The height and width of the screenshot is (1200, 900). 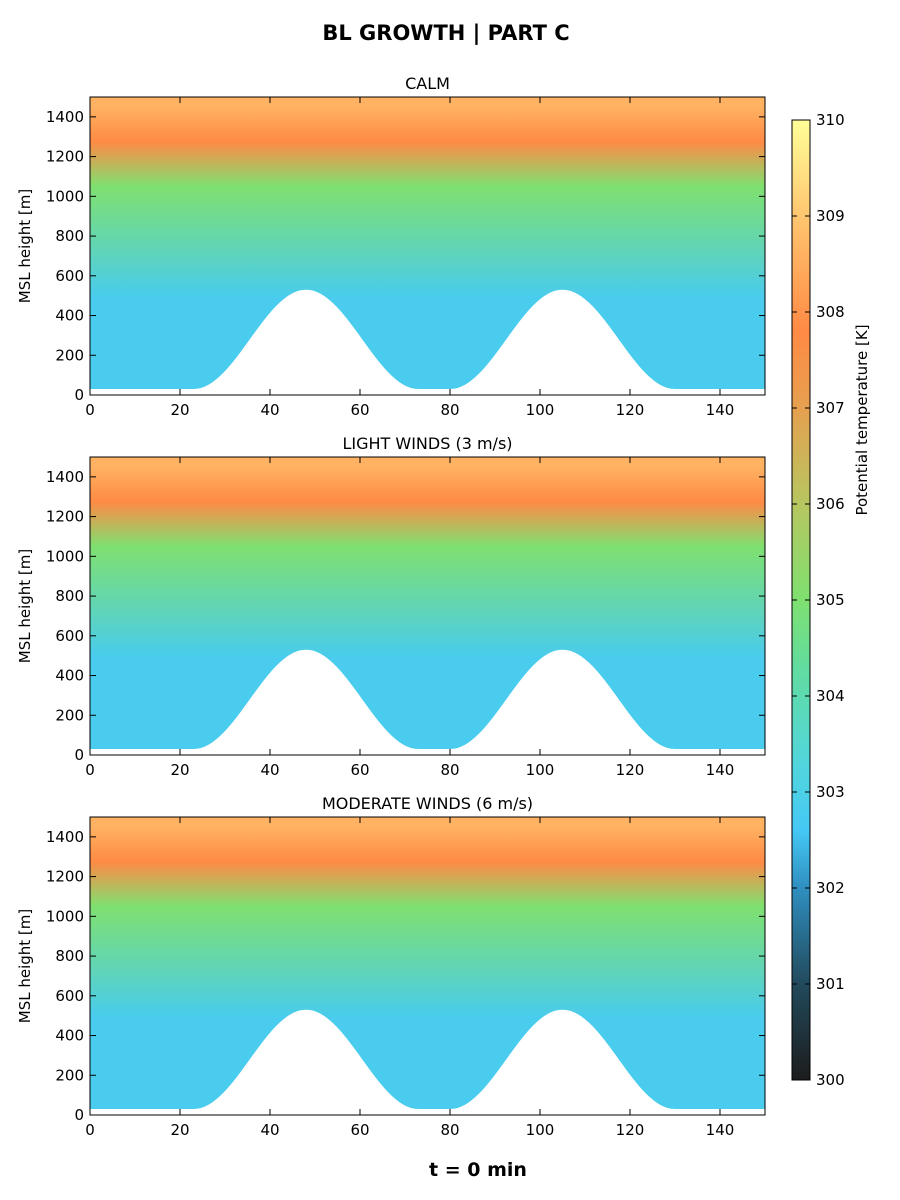 I want to click on colorbar-tick-label: 309, so click(x=830, y=216).